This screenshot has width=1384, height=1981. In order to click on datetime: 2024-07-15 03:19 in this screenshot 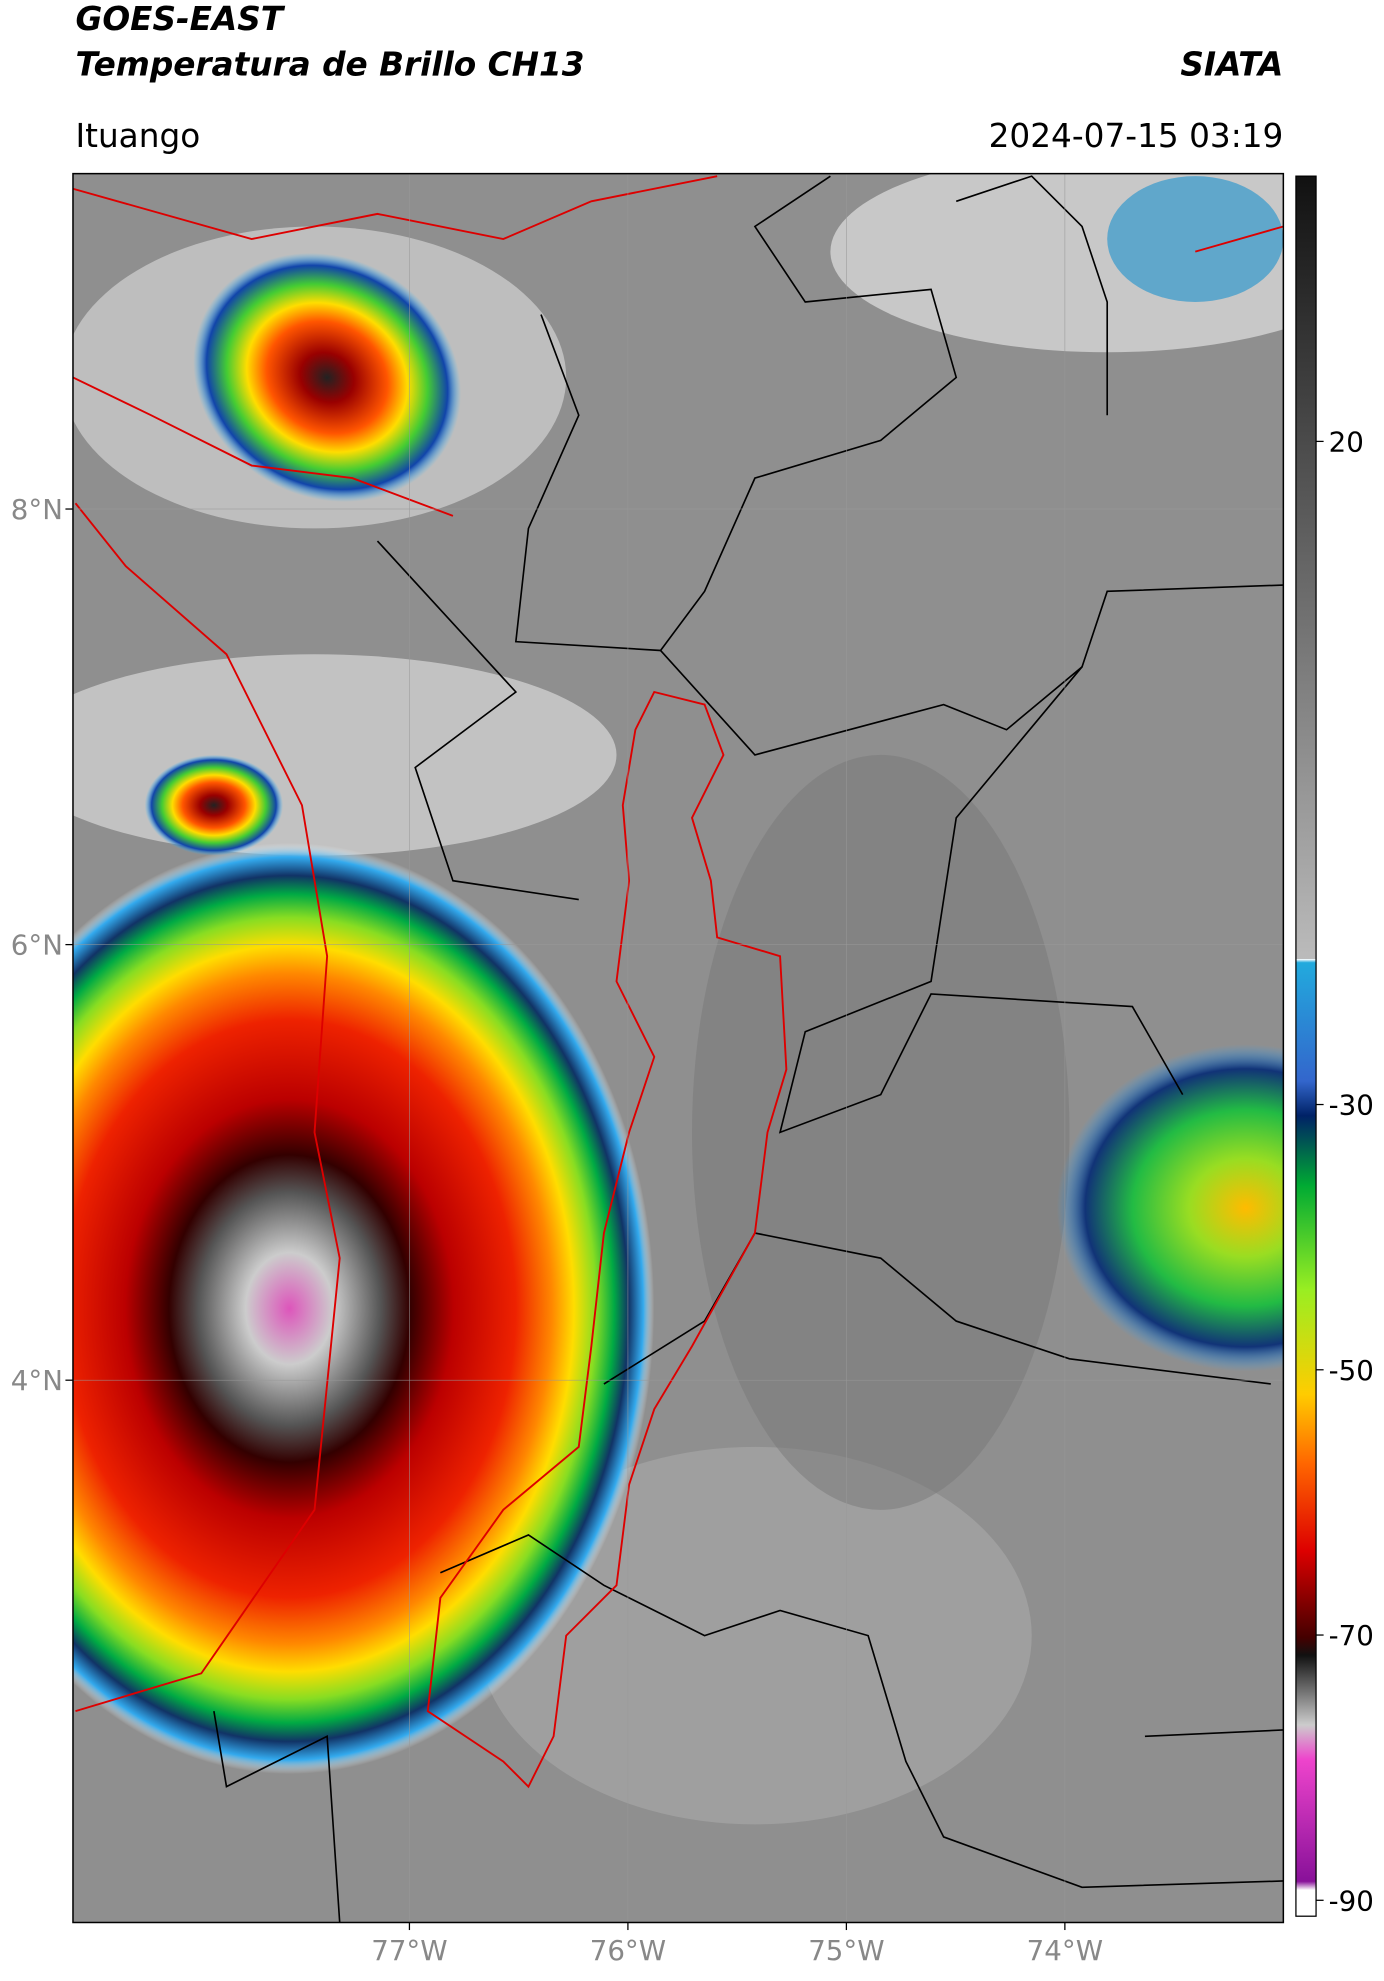, I will do `click(1136, 136)`.